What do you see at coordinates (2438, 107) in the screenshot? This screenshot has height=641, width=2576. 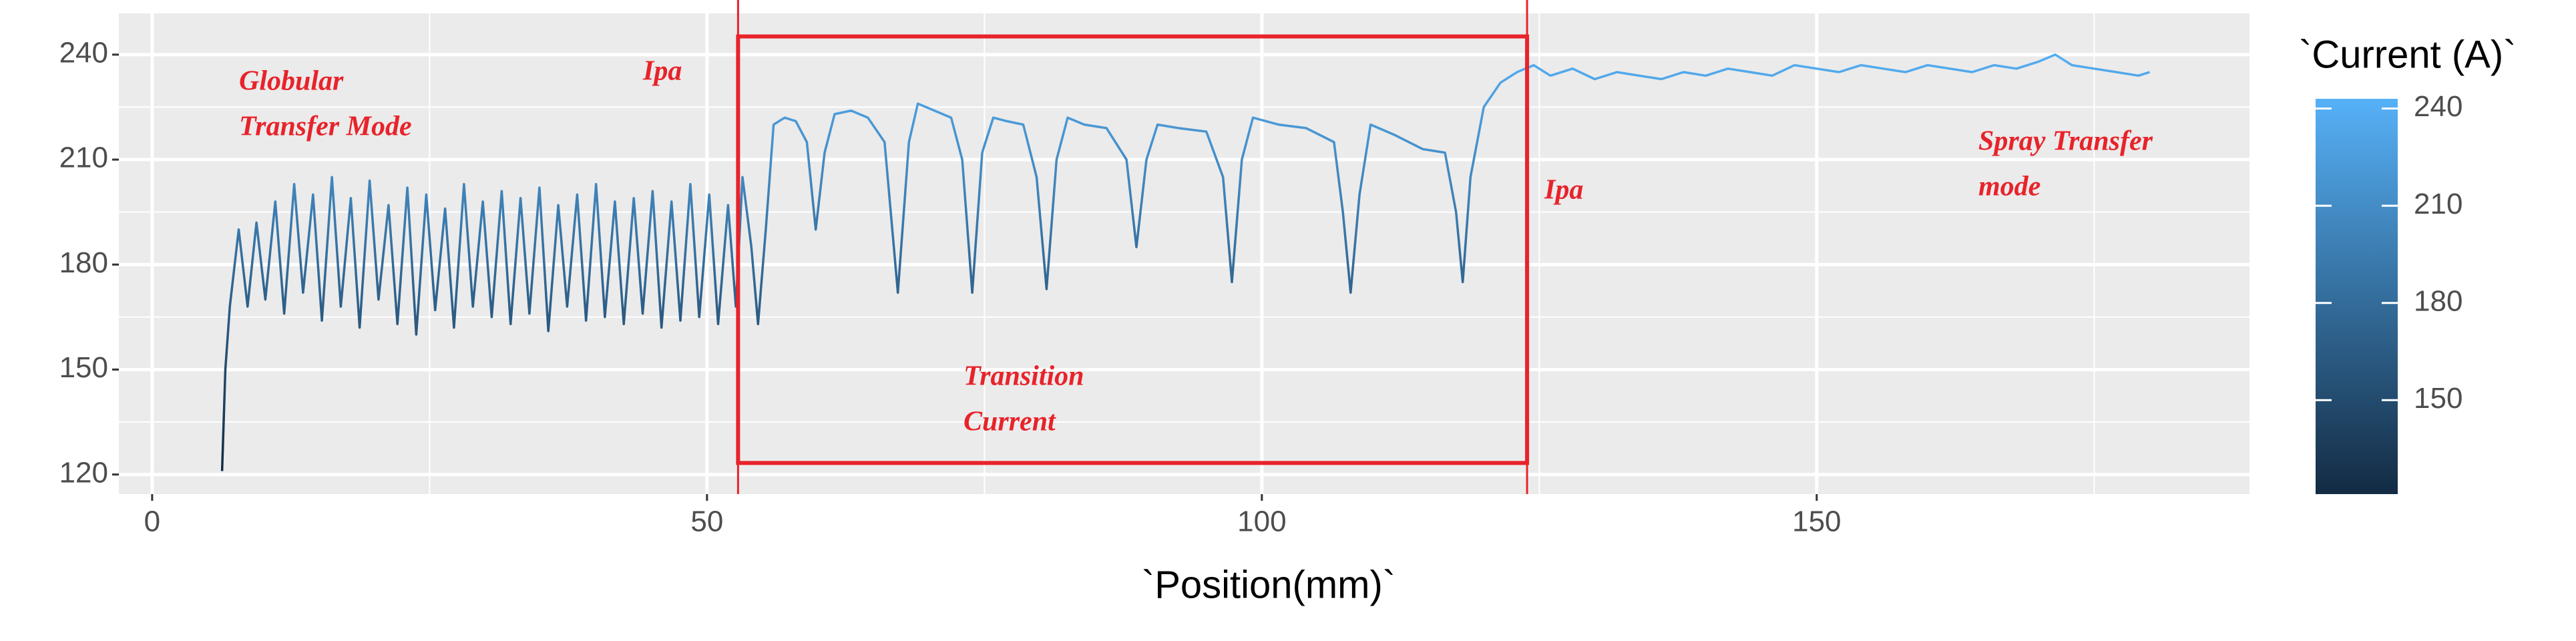 I see `colorbar-label: 240` at bounding box center [2438, 107].